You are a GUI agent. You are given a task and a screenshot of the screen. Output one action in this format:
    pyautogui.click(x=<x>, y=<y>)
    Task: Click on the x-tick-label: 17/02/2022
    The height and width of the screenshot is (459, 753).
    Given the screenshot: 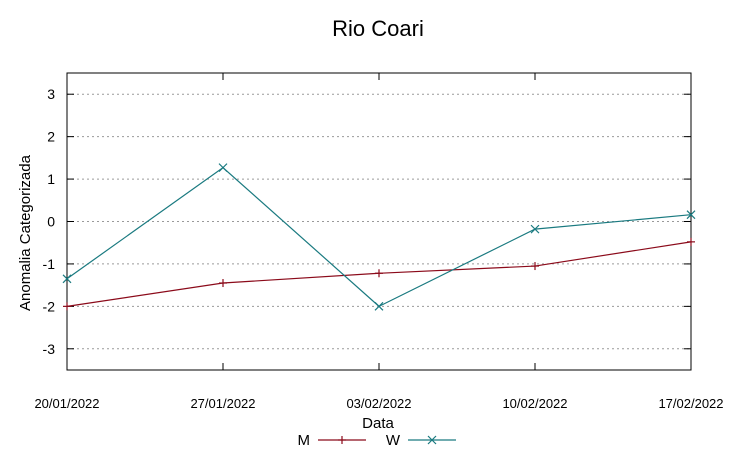 What is the action you would take?
    pyautogui.click(x=690, y=403)
    